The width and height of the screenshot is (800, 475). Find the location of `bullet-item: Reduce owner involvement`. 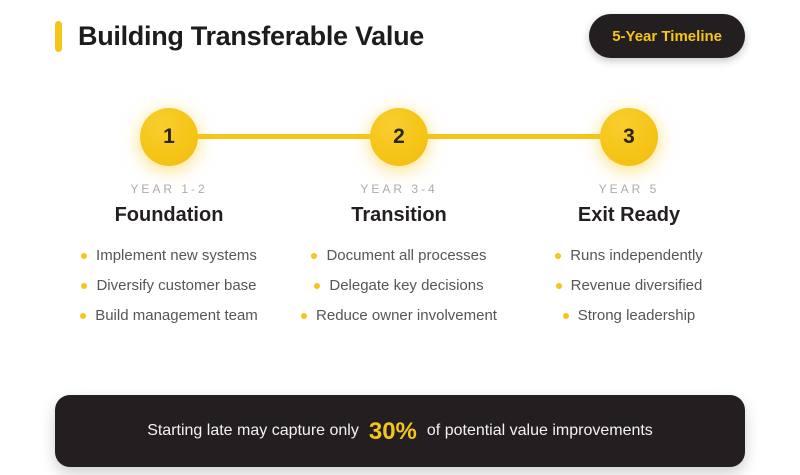

bullet-item: Reduce owner involvement is located at coordinates (399, 316).